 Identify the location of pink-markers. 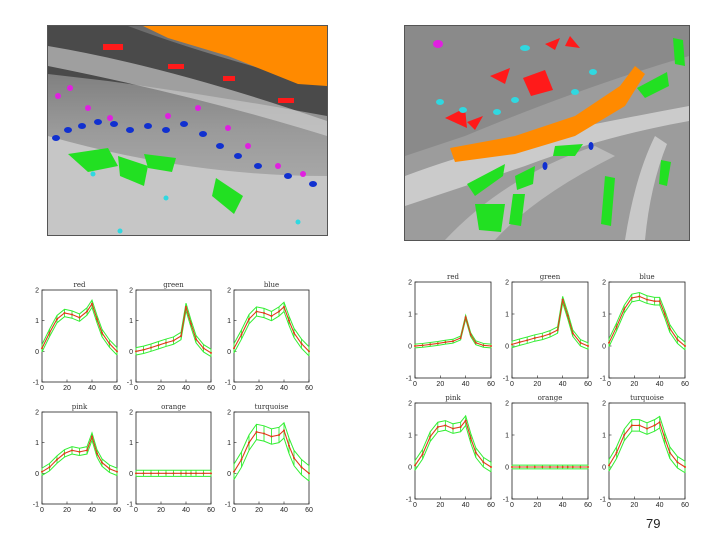
(180, 131).